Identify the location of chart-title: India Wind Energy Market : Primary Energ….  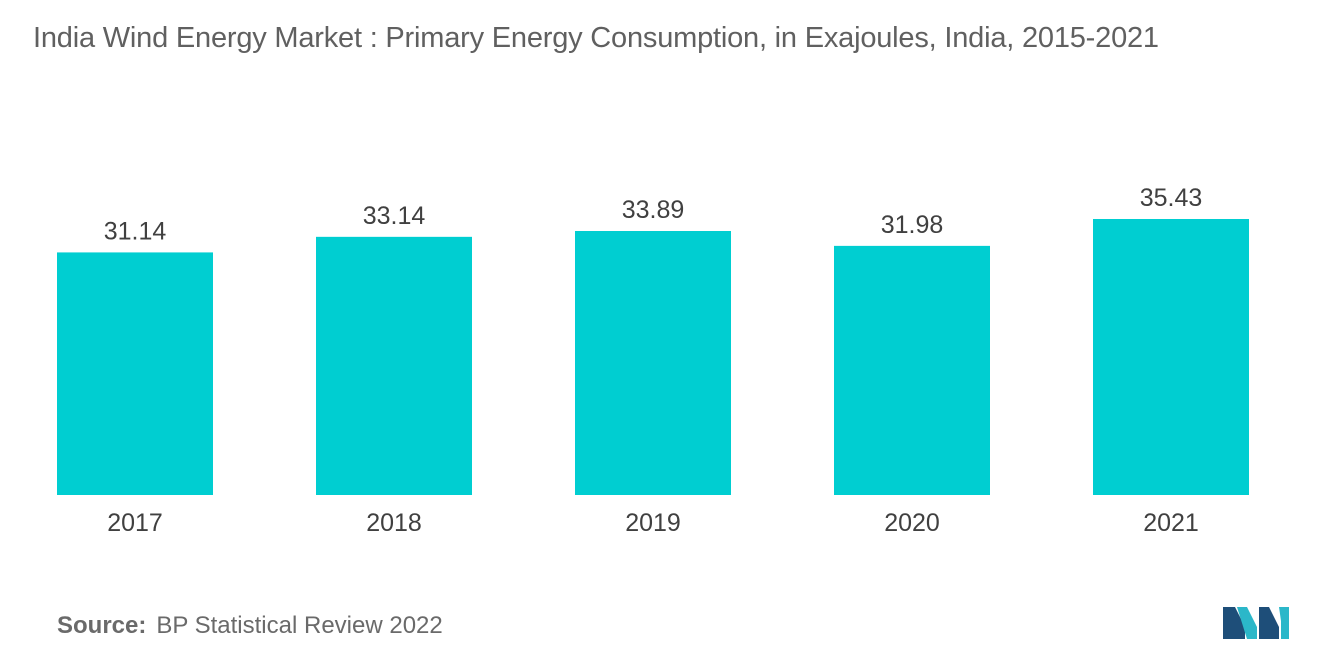
(596, 38).